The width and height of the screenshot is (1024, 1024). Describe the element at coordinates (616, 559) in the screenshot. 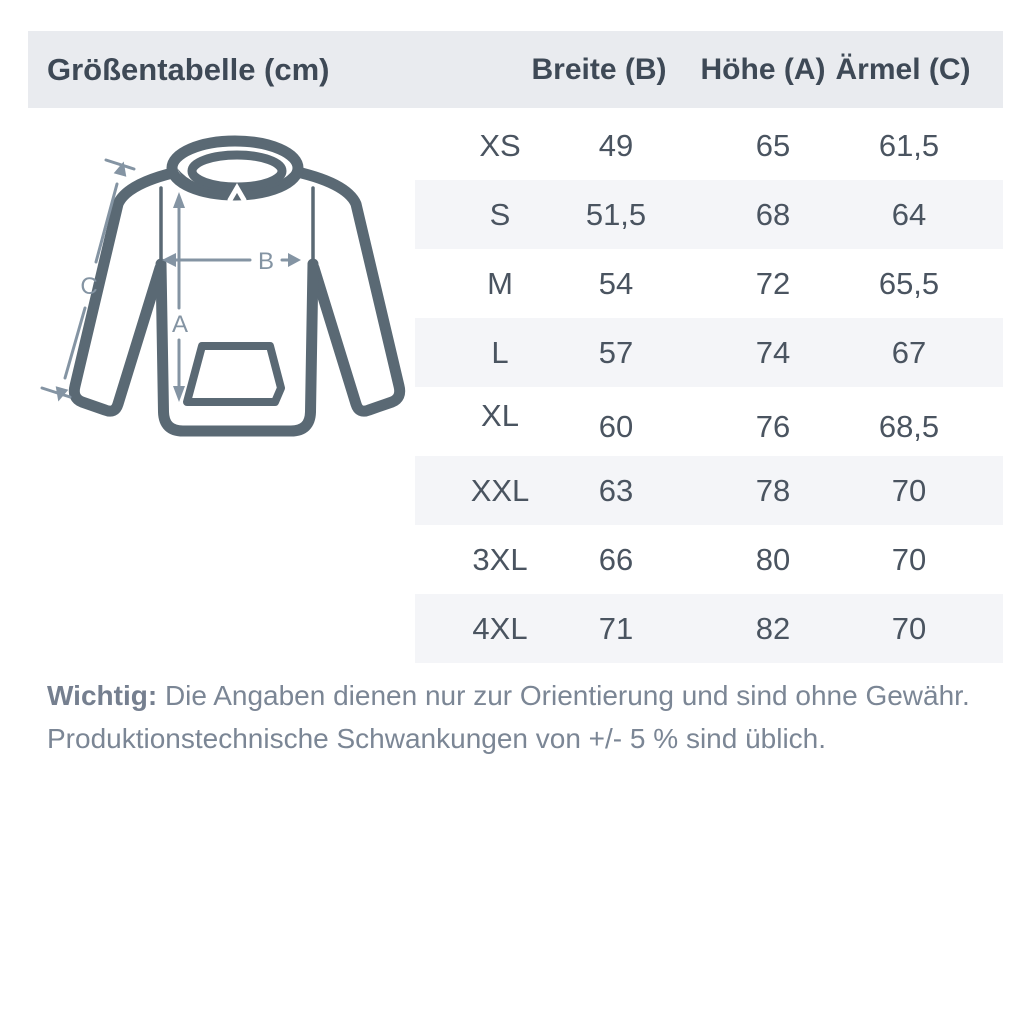

I see `breite-value: 66` at that location.